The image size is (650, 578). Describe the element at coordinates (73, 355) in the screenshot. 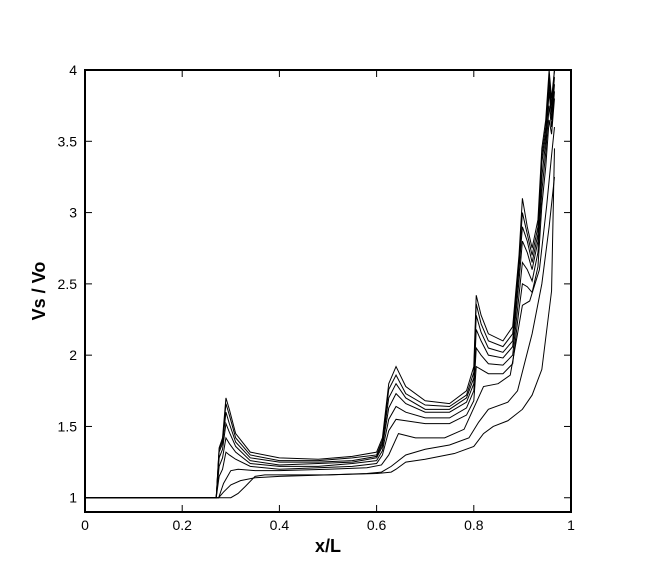

I see `y-tick-label: 2` at that location.